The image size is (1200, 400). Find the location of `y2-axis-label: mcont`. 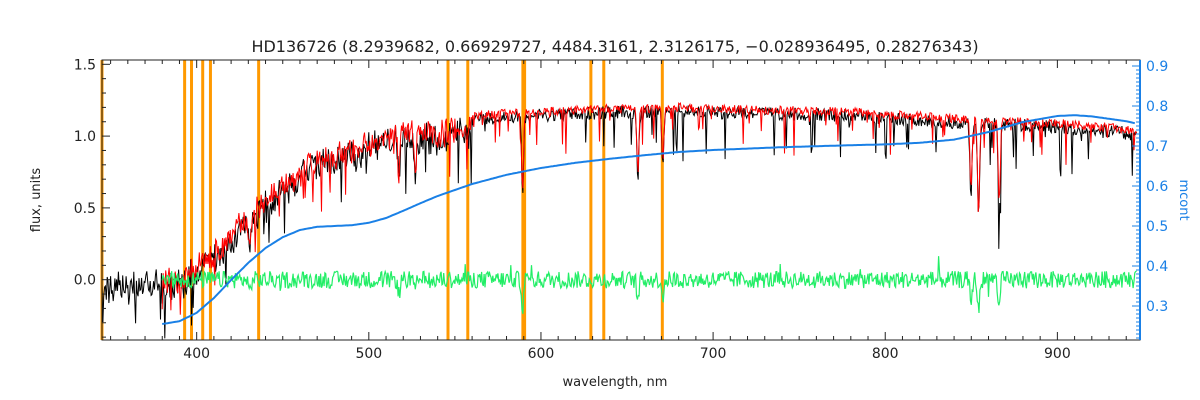

y2-axis-label: mcont is located at coordinates (1183, 199).